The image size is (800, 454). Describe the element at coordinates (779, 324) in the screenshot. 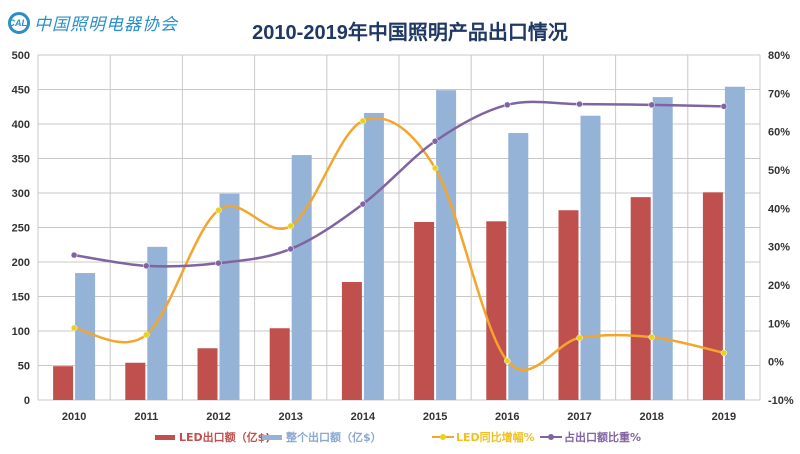

I see `y-right-tick-label: 10%` at that location.